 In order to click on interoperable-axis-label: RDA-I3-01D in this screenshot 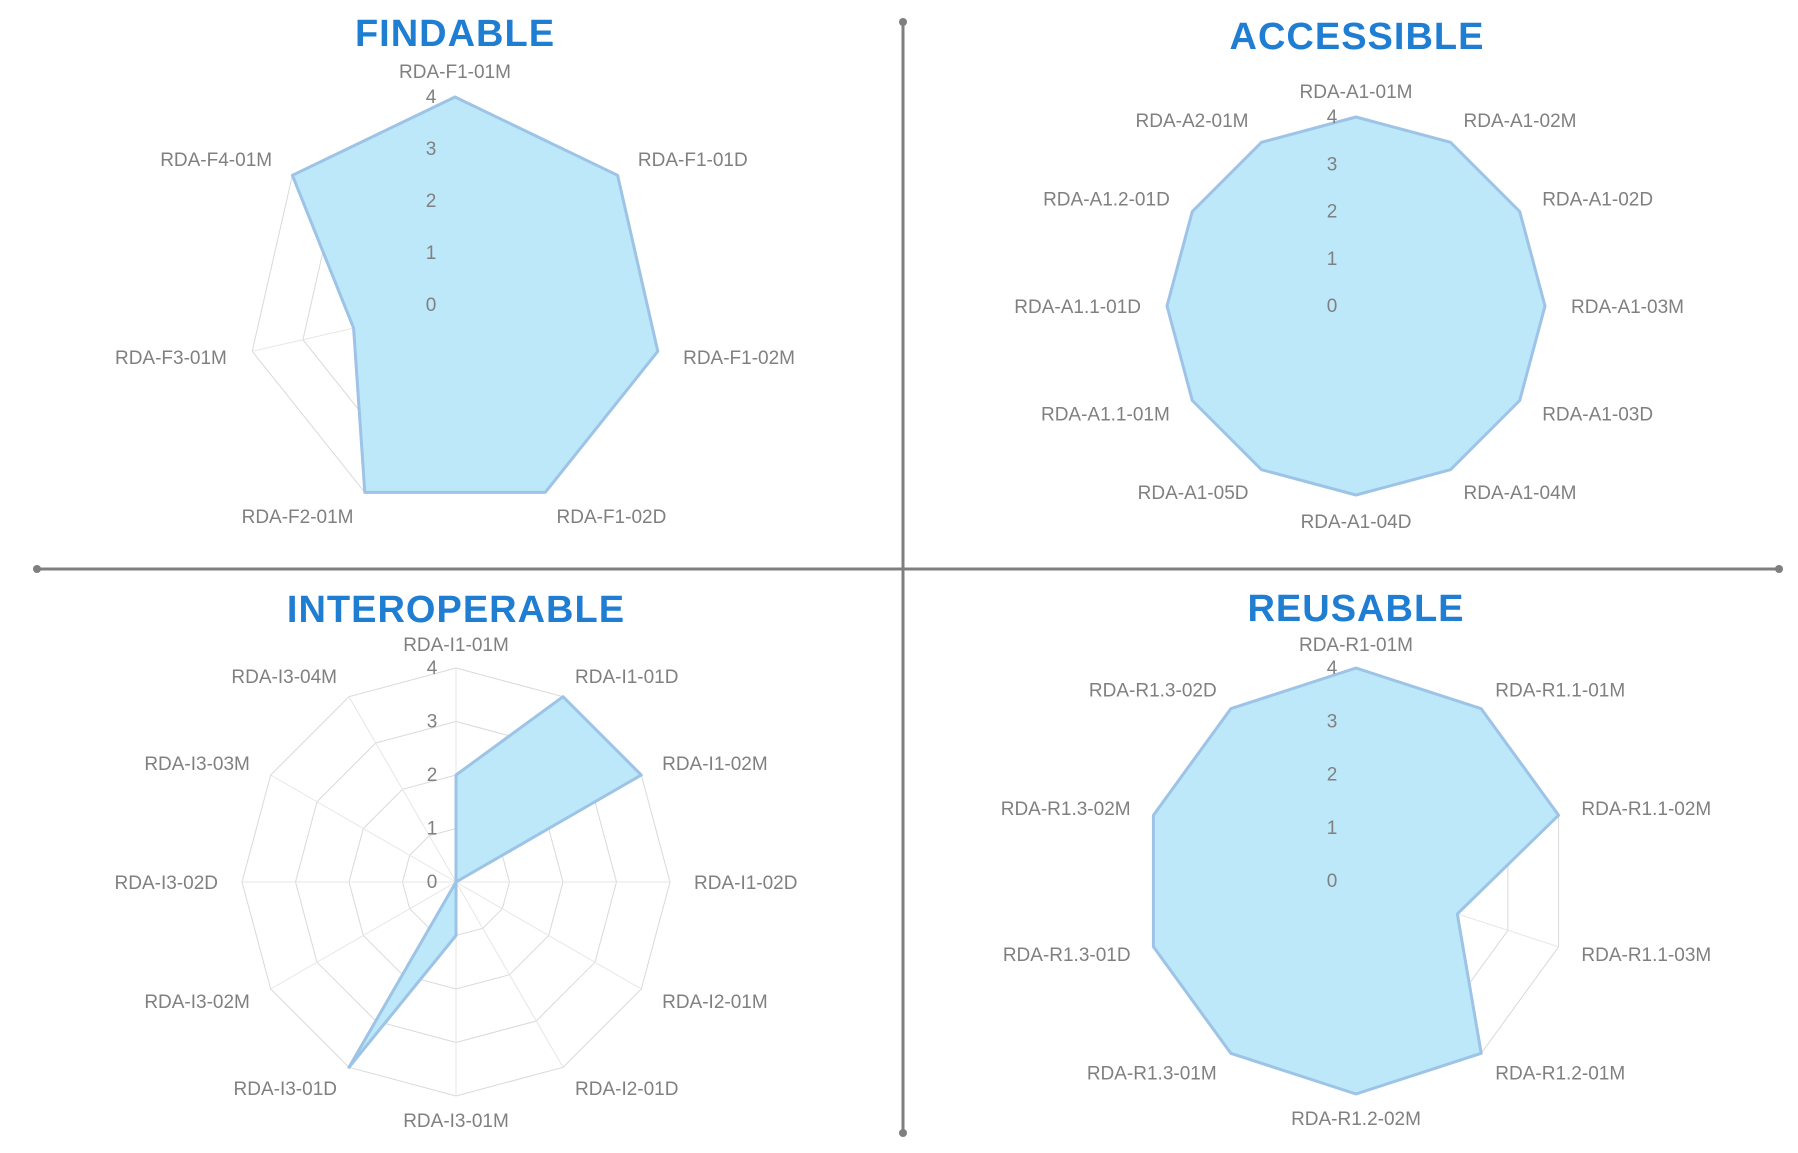, I will do `click(285, 1089)`.